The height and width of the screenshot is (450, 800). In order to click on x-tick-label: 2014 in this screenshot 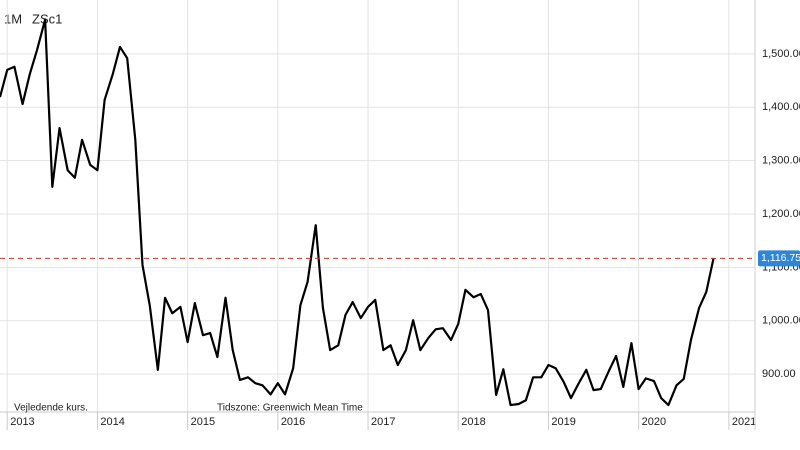, I will do `click(112, 422)`.